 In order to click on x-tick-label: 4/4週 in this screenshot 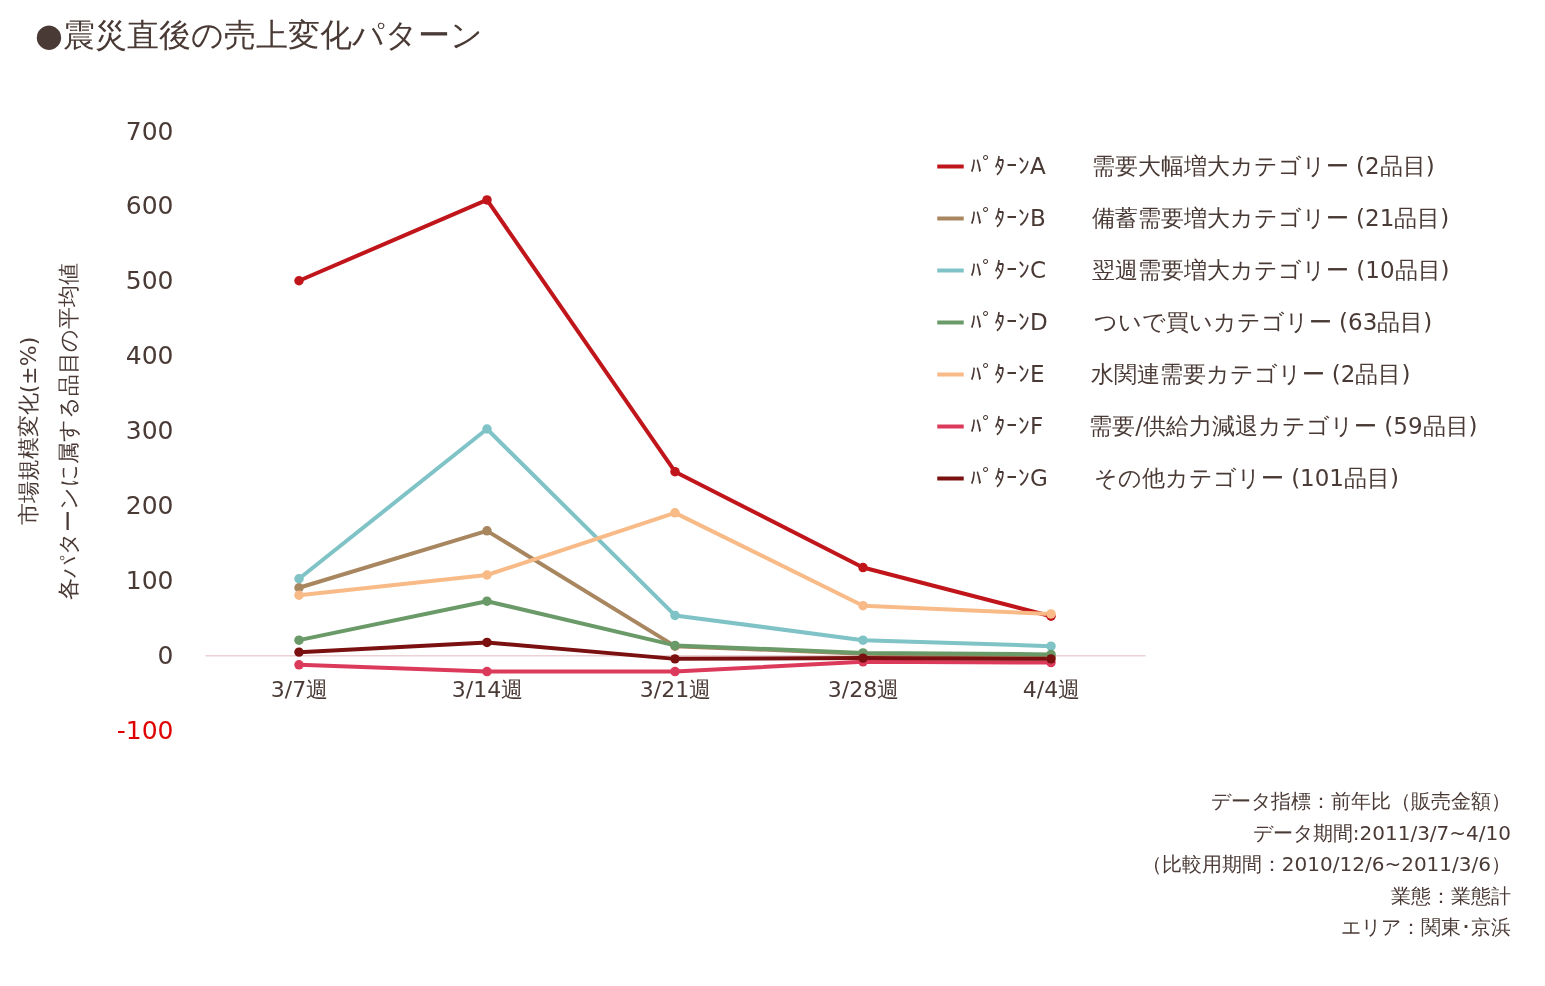, I will do `click(1051, 689)`.